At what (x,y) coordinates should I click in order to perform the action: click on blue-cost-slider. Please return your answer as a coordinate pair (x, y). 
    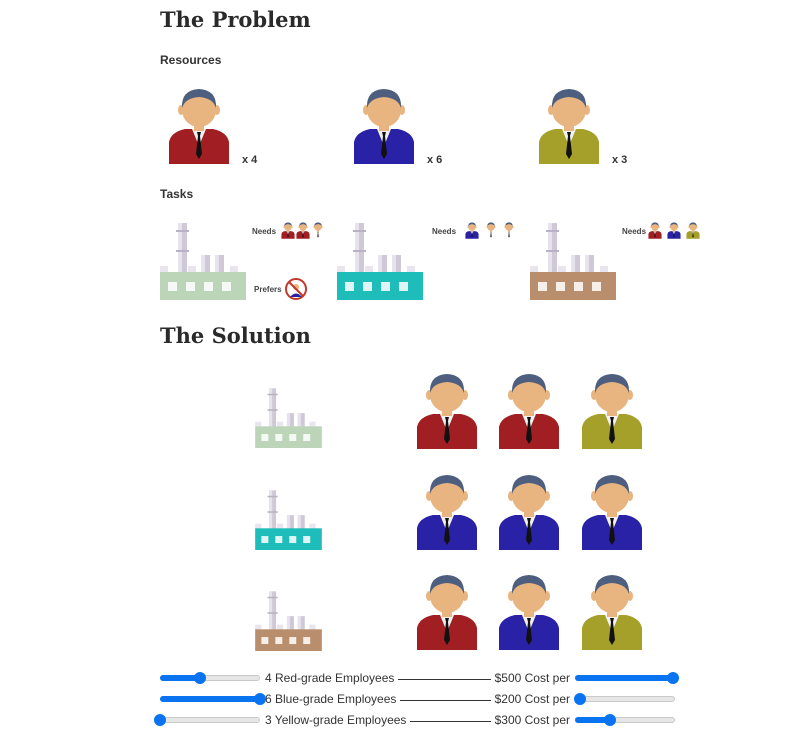
    Looking at the image, I should click on (624, 699).